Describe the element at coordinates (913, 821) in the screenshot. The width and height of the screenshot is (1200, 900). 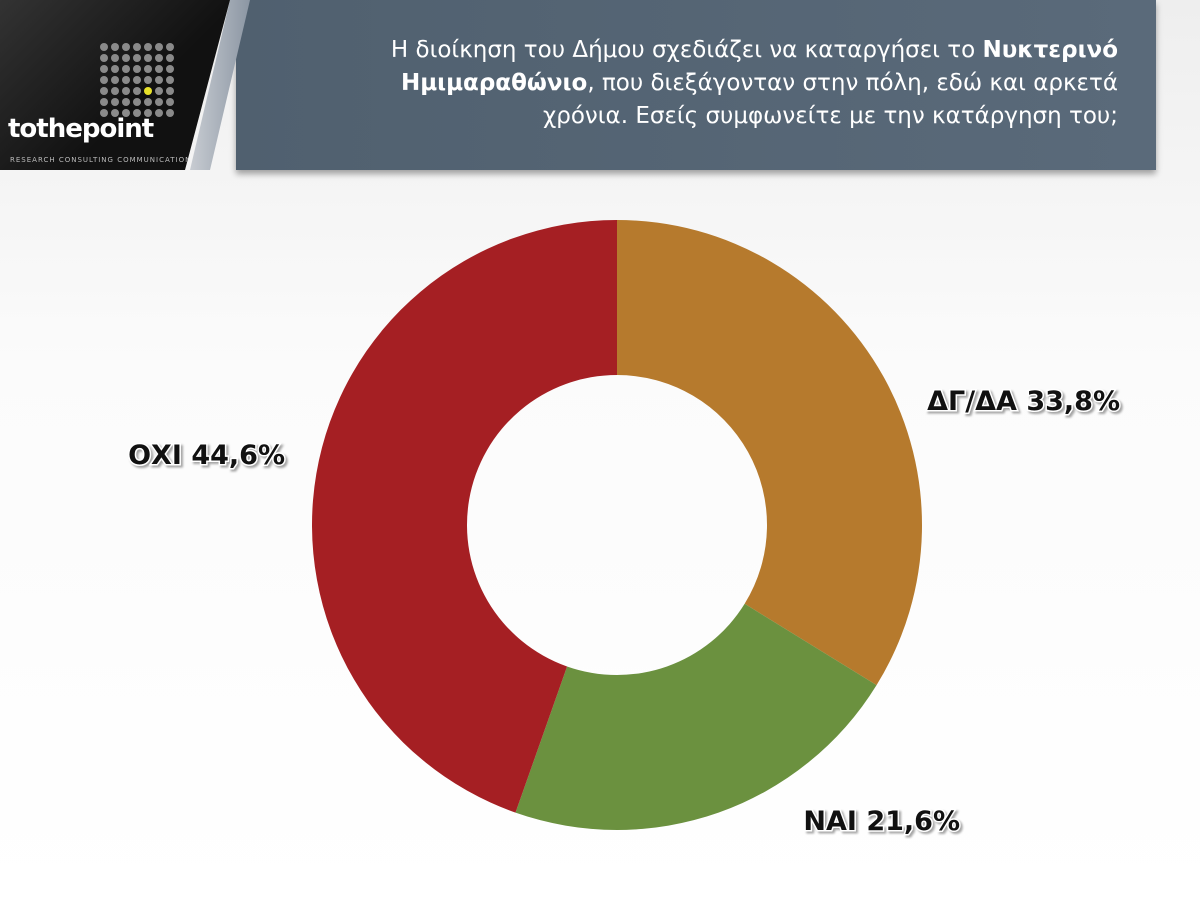
I see `label-value: 21,6%` at that location.